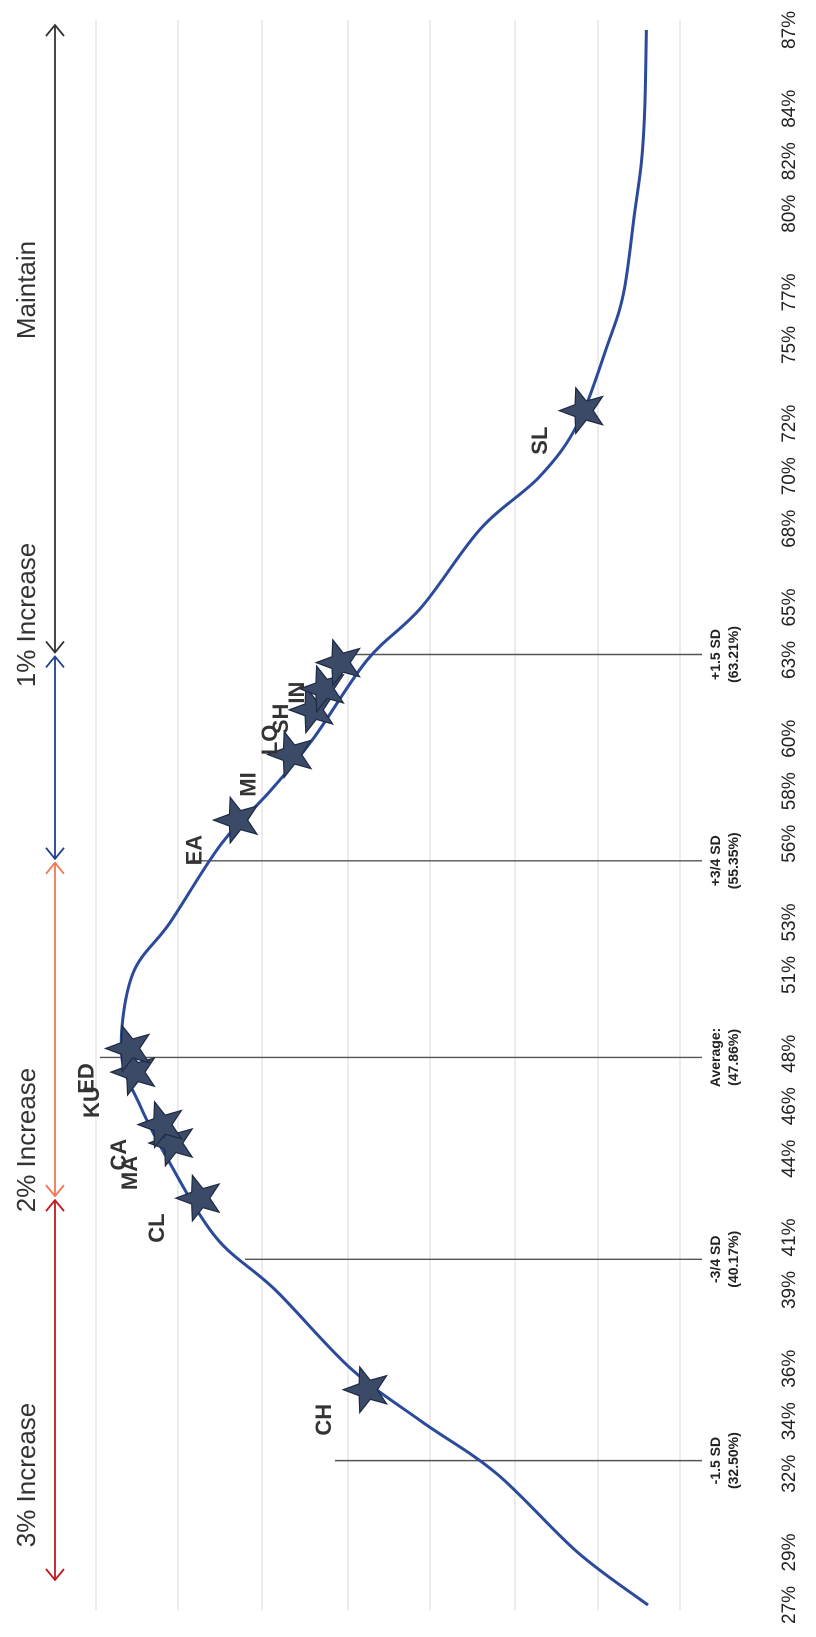 The height and width of the screenshot is (1637, 816). Describe the element at coordinates (323, 1420) in the screenshot. I see `point-label: CH` at that location.